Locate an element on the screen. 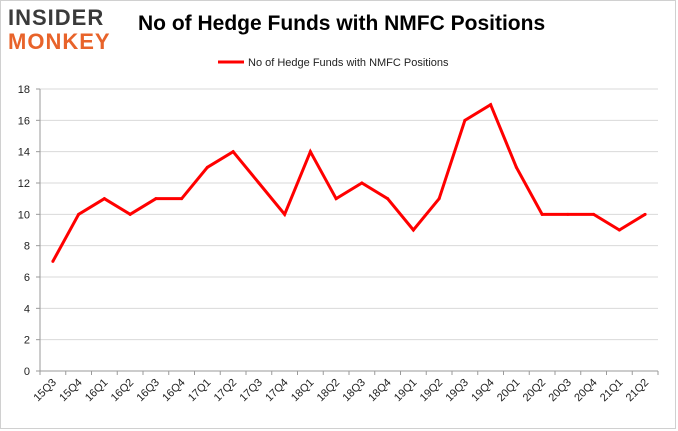 The width and height of the screenshot is (678, 431). x-tick-label: 19Q1 is located at coordinates (406, 391).